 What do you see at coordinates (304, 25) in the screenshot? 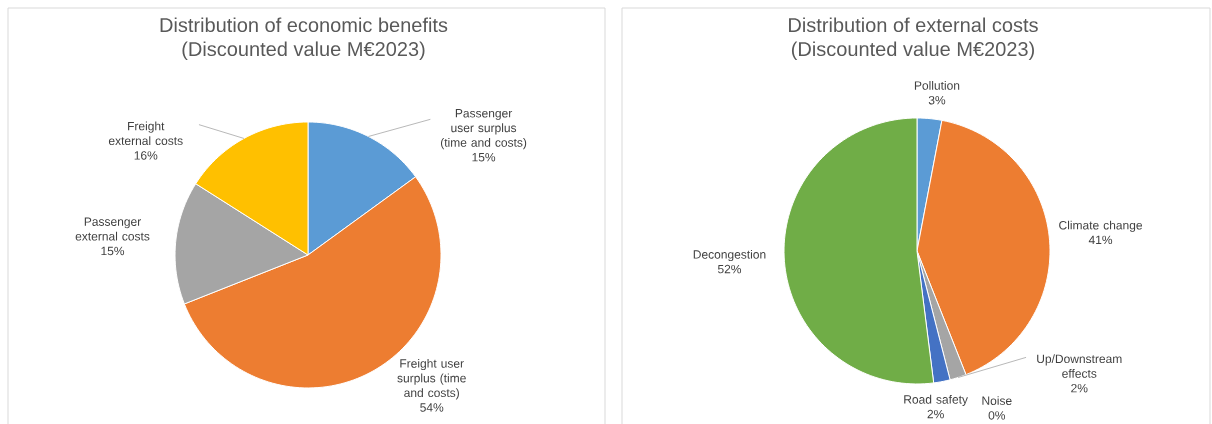
I see `chart-title: Distribution of economic benefits` at bounding box center [304, 25].